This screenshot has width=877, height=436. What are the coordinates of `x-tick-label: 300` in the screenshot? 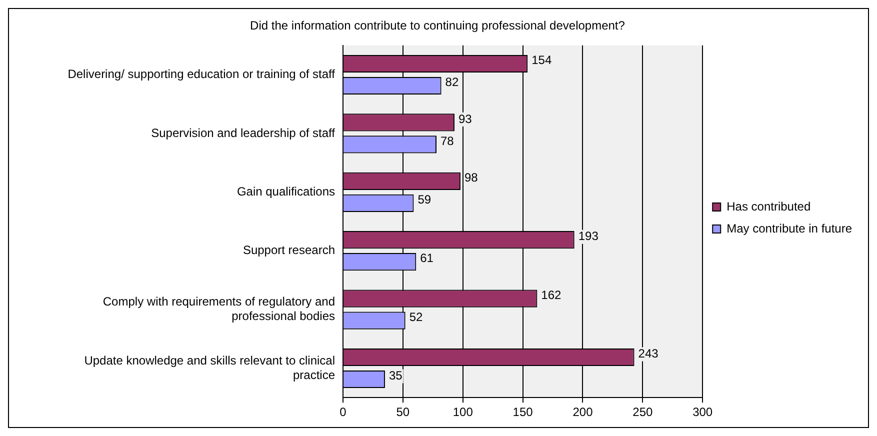 It's located at (702, 412).